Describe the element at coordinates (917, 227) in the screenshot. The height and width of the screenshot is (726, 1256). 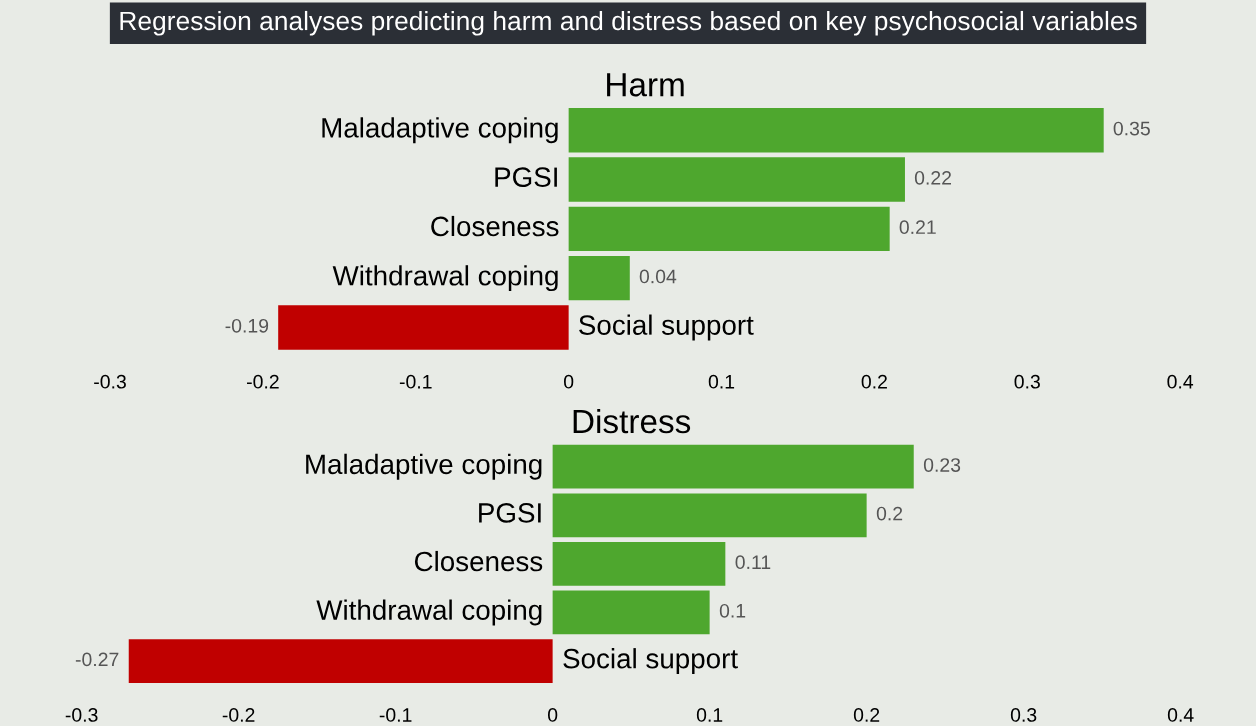
I see `data-label: 0.21` at that location.